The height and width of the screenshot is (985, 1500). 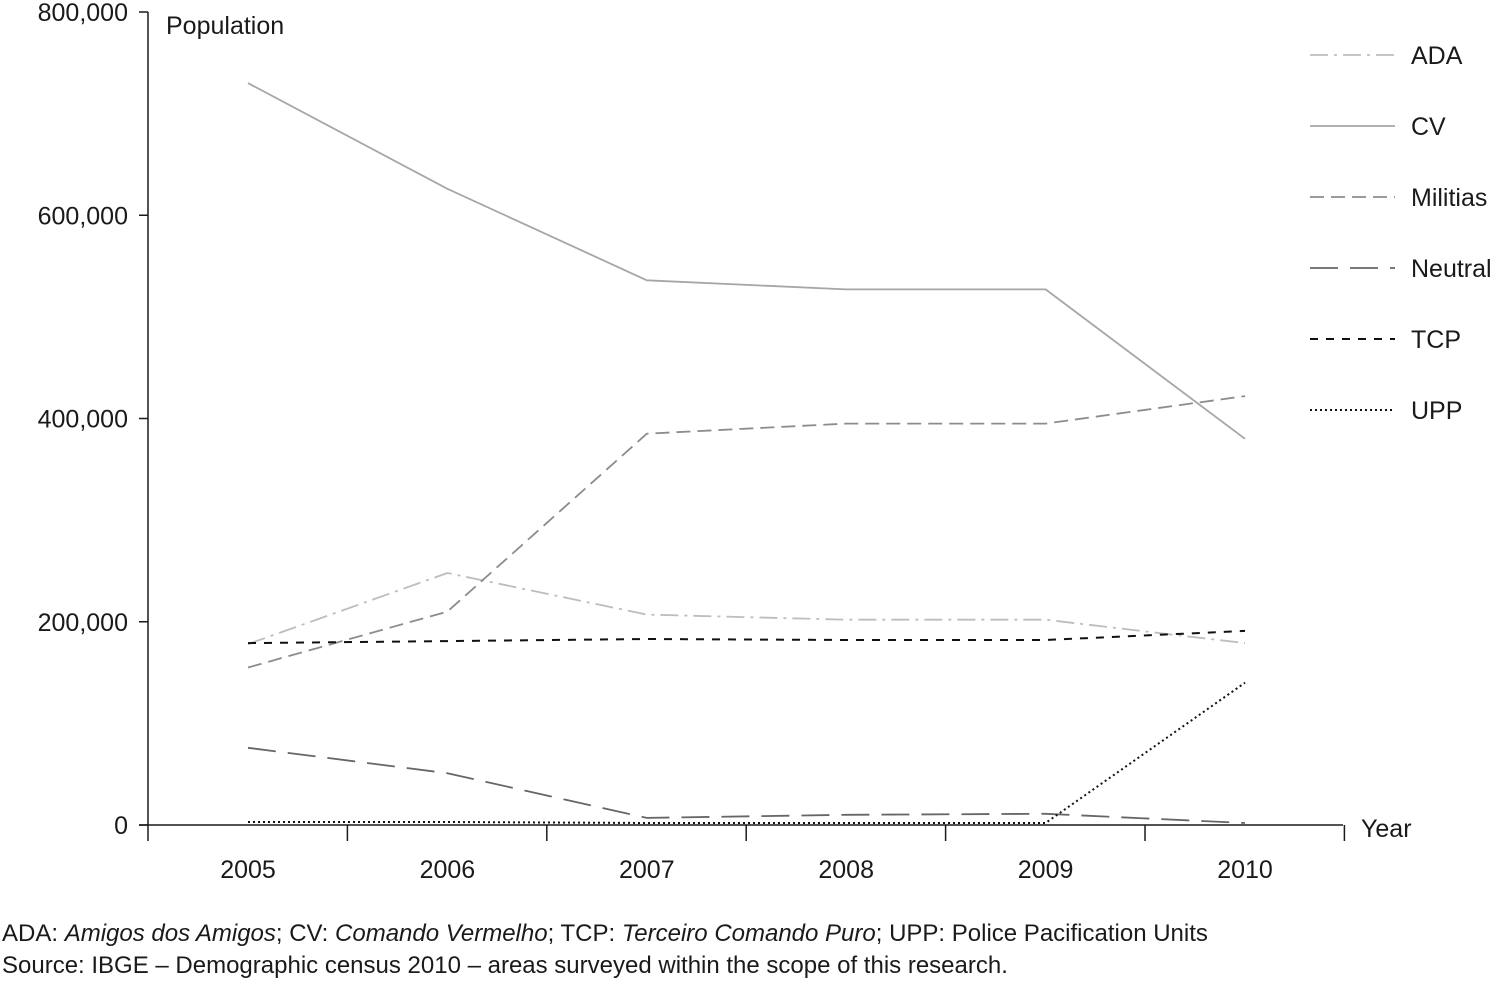 I want to click on x-tick-label: 2008, so click(x=846, y=870).